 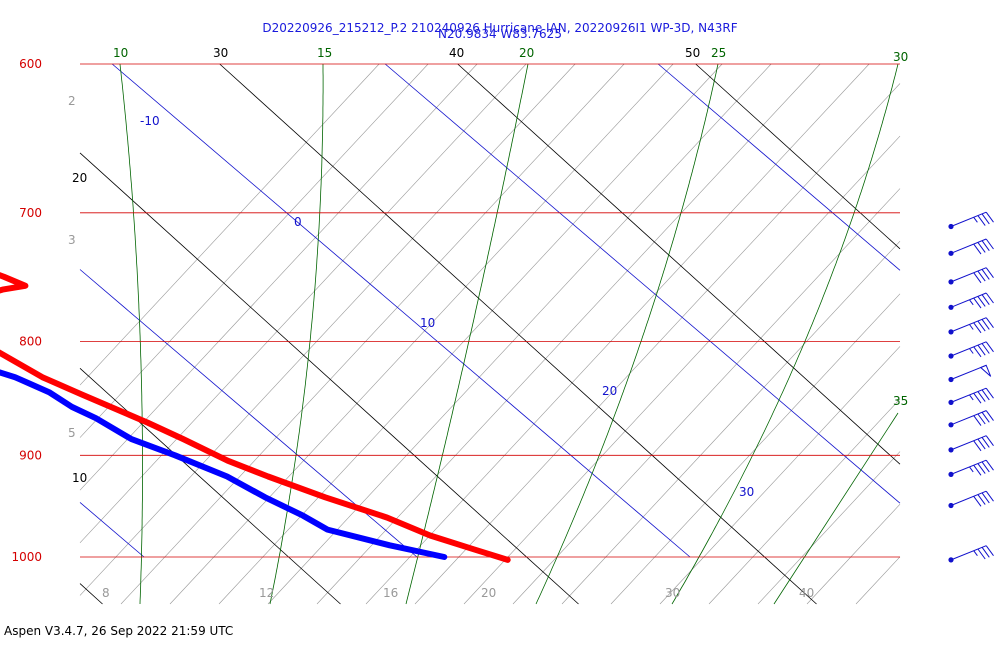 I want to click on dry-adiabat-label: 40, so click(x=456, y=53).